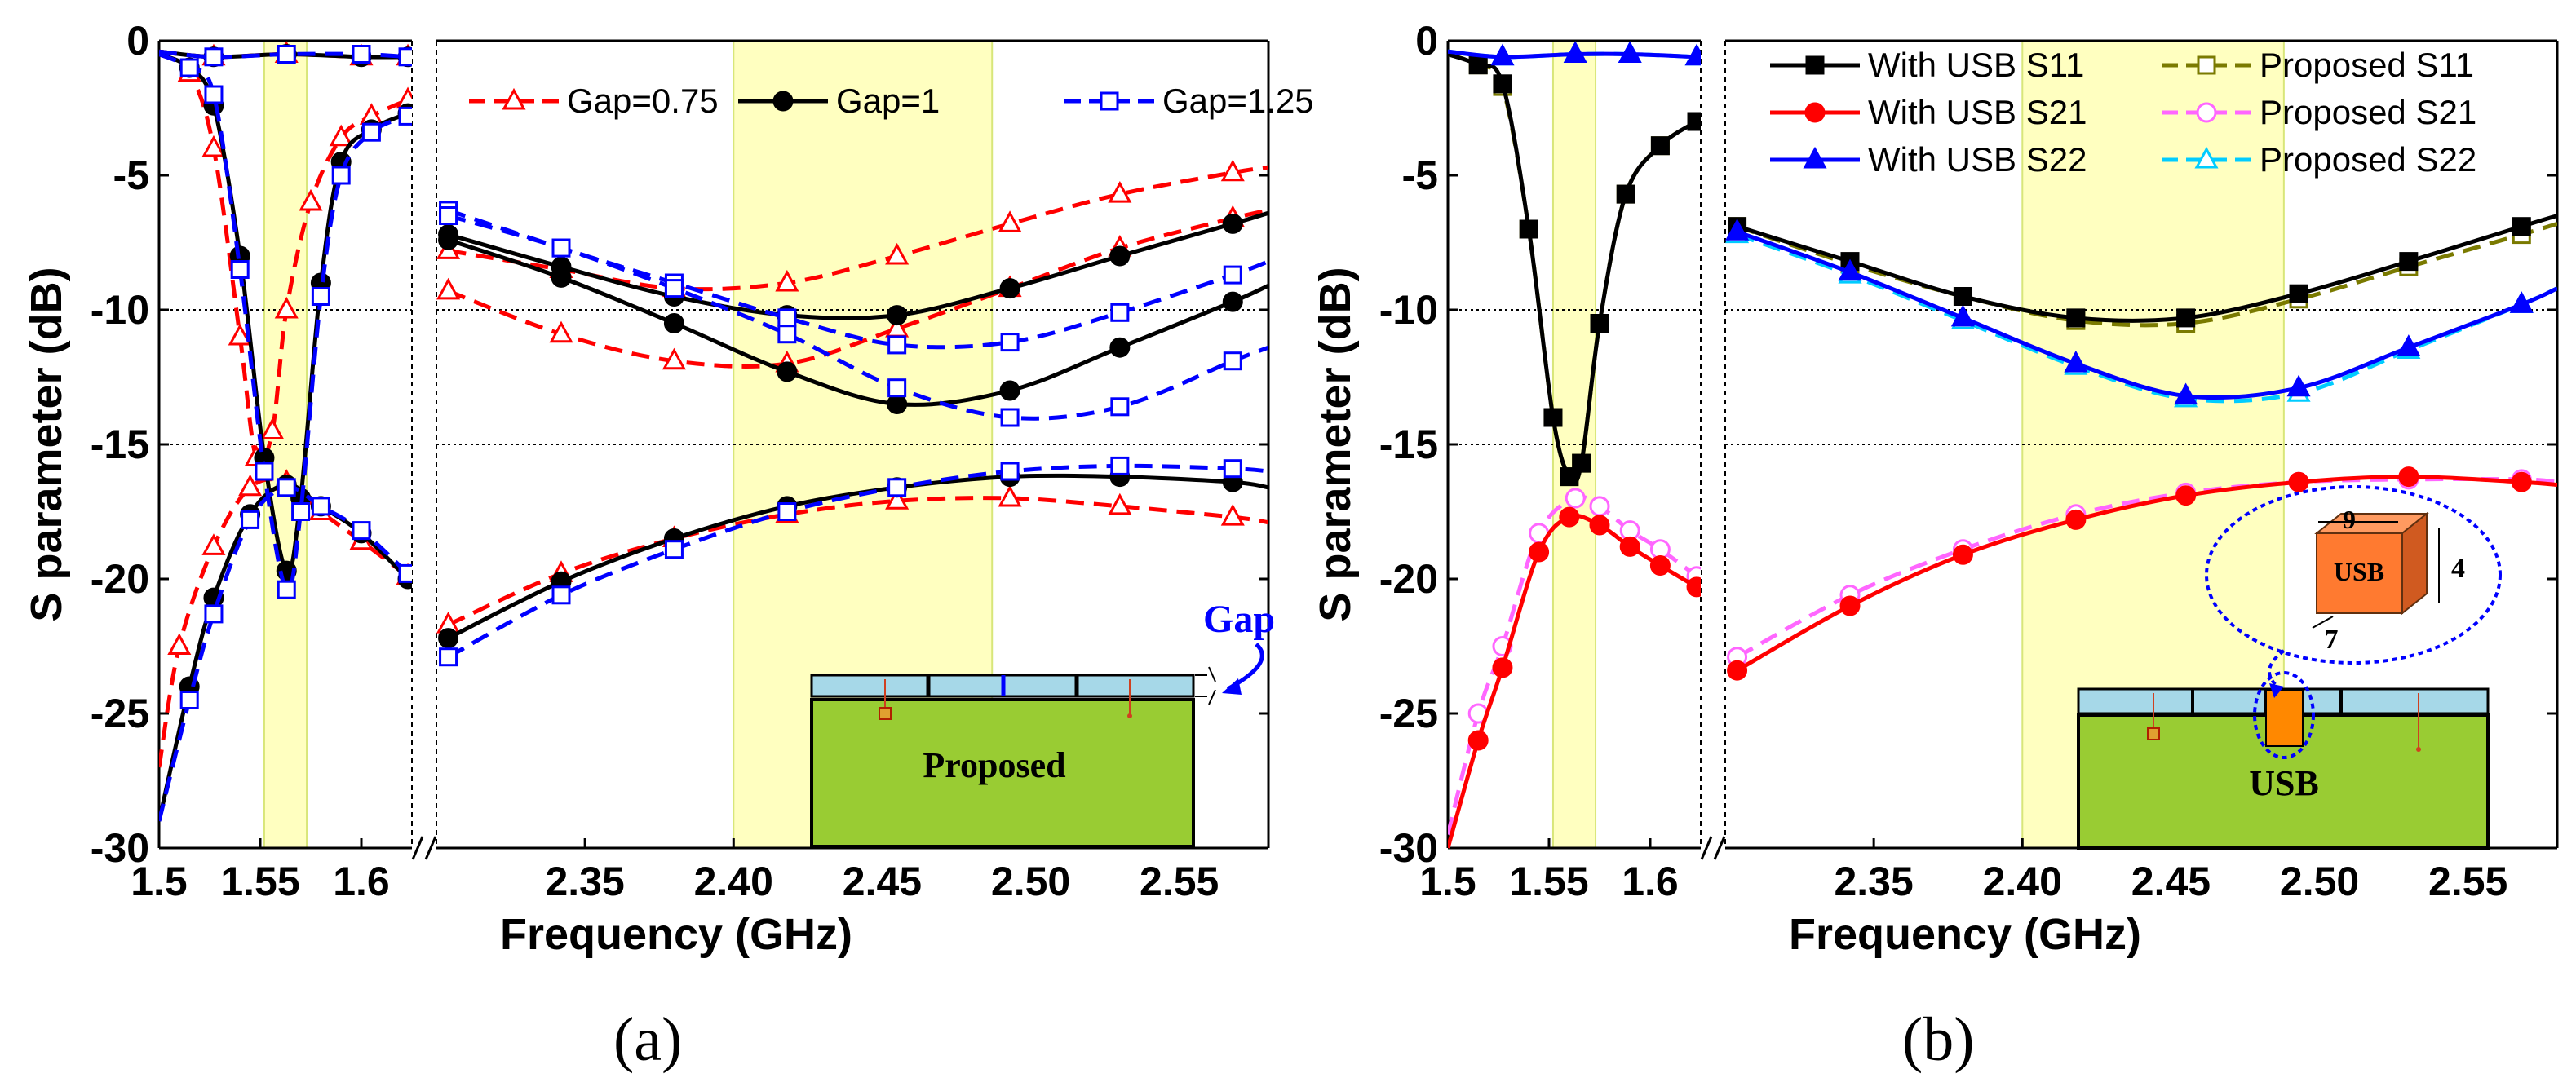 This screenshot has width=2576, height=1091. What do you see at coordinates (1179, 881) in the screenshot?
I see `x-tick-label: 2.55` at bounding box center [1179, 881].